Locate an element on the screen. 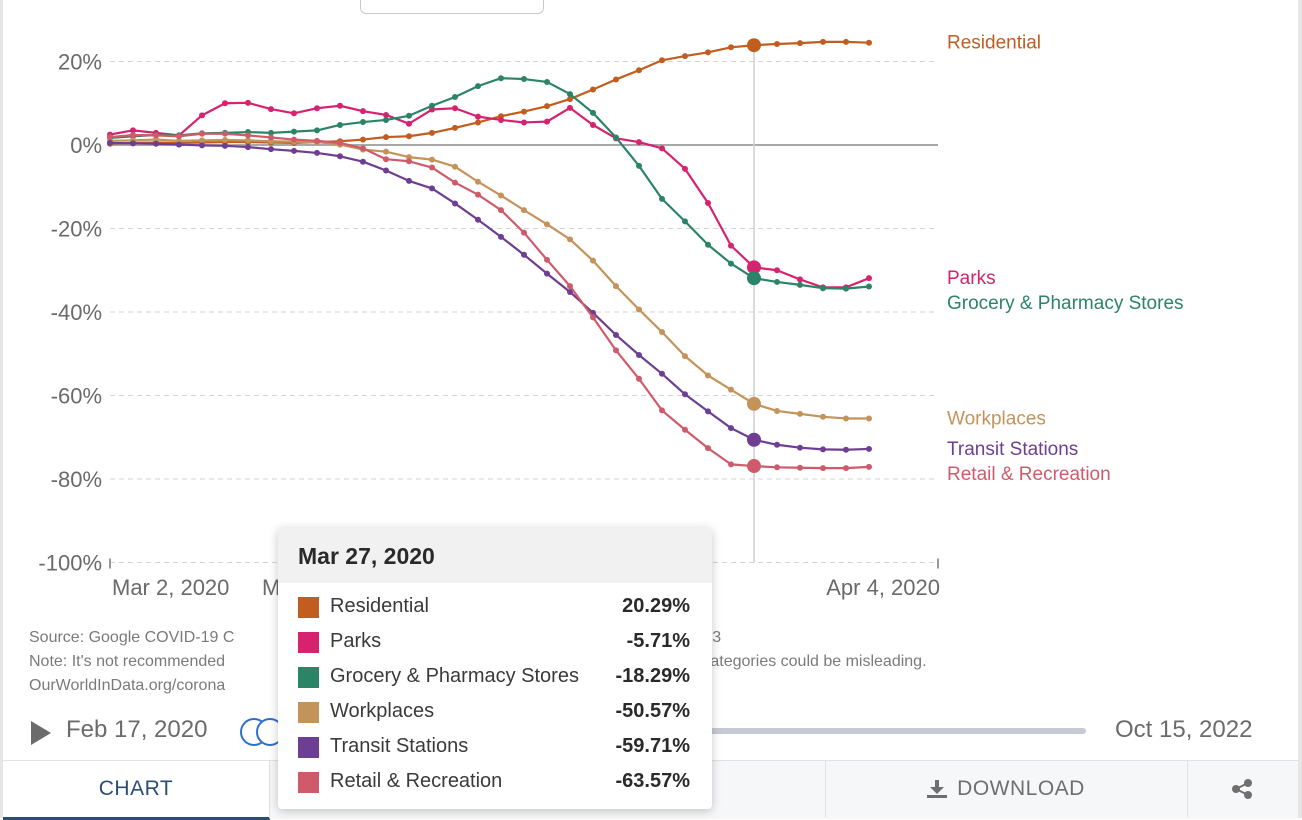 The height and width of the screenshot is (820, 1302). tab-download: DOWNLOAD is located at coordinates (1006, 789).